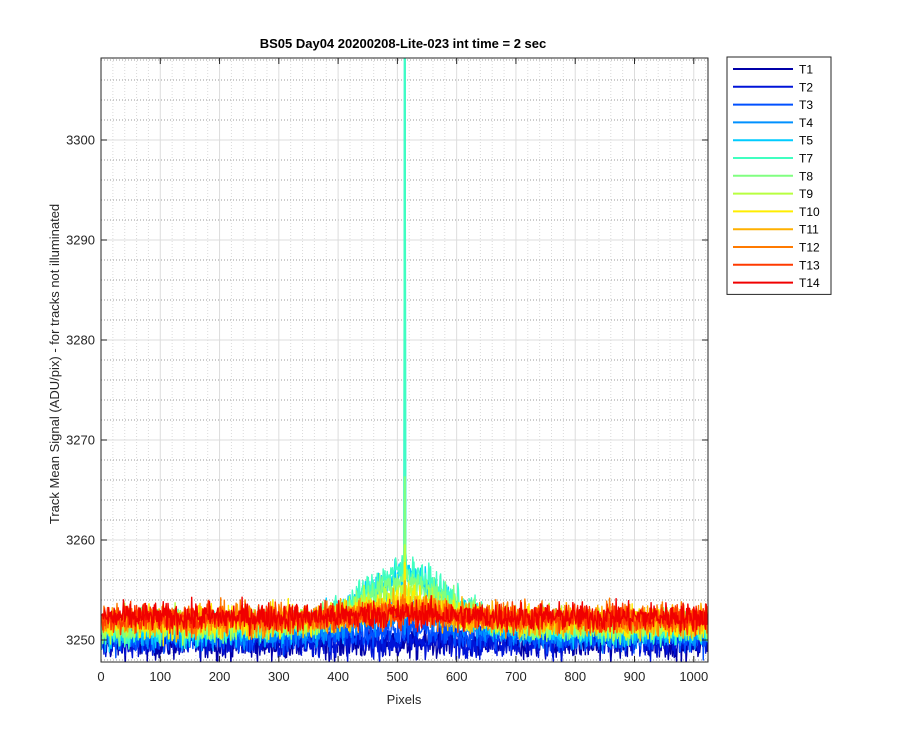 The height and width of the screenshot is (750, 900). I want to click on y-tick-label: 3290, so click(80, 240).